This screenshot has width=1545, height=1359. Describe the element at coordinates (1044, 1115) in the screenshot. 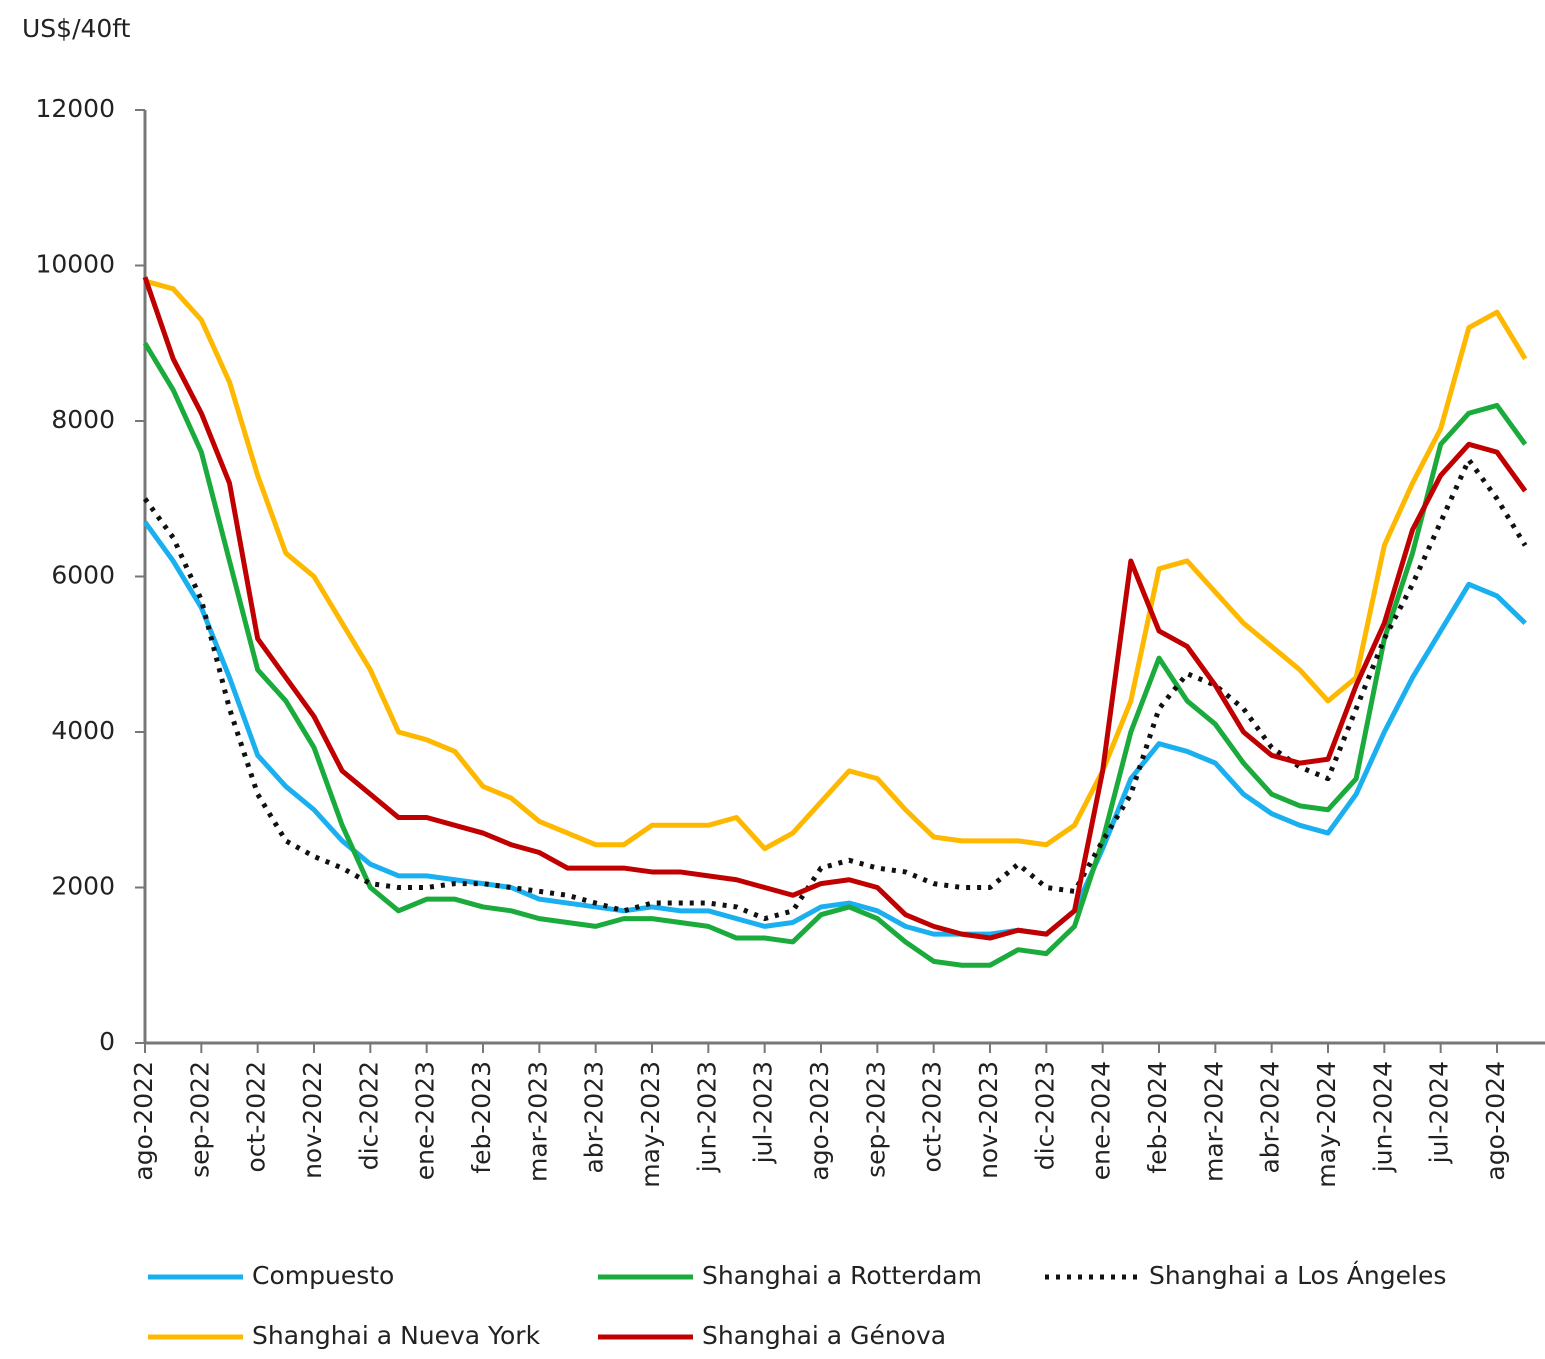

I see `x-tick-label: dic-2023` at that location.